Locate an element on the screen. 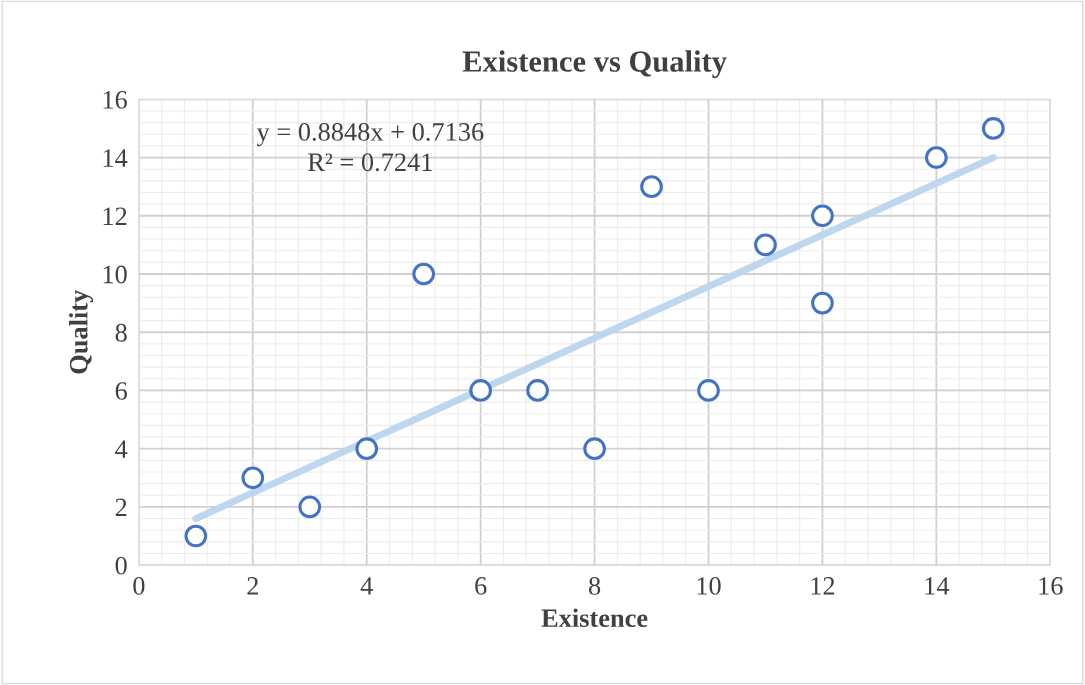 The width and height of the screenshot is (1085, 685). y-tick-label: 8 is located at coordinates (121, 332).